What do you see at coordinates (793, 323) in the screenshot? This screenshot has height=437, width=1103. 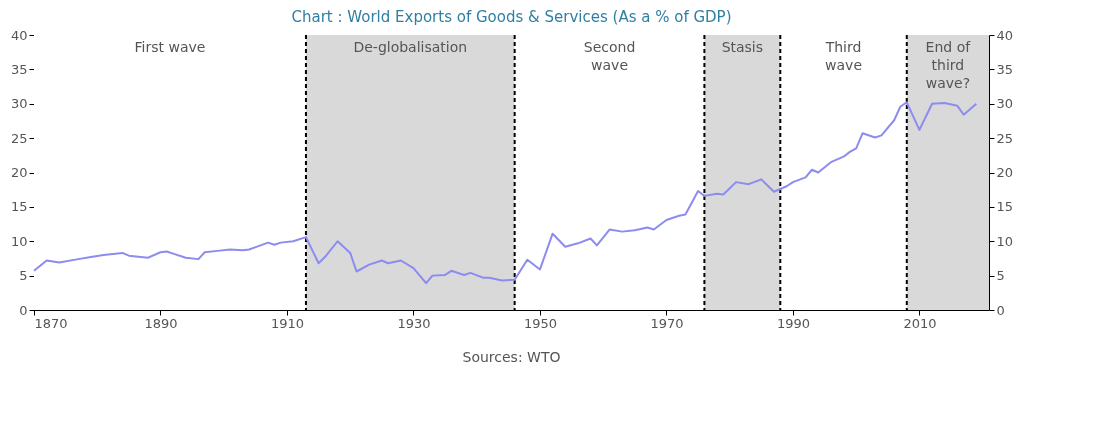 I see `x-tick-label: 1990` at bounding box center [793, 323].